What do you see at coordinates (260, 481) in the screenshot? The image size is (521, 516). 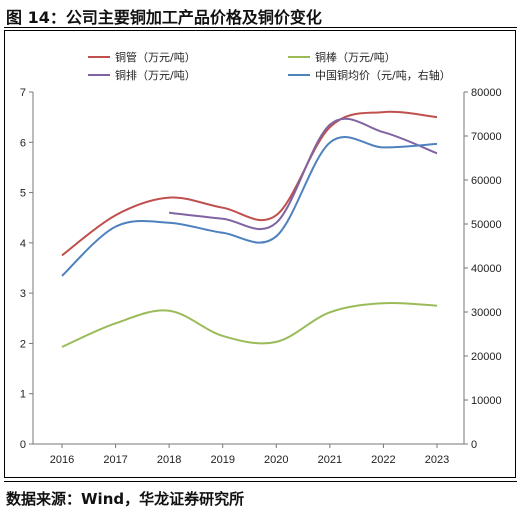 I see `bottom-rule` at bounding box center [260, 481].